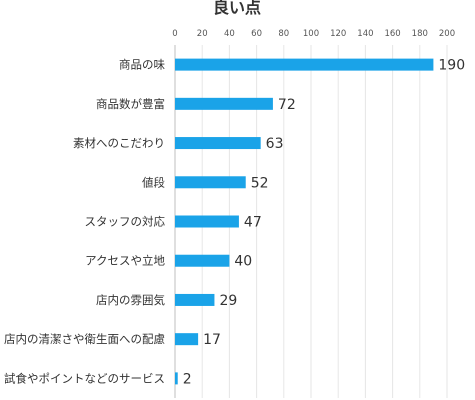  Describe the element at coordinates (243, 262) in the screenshot. I see `data-label: 40` at that location.